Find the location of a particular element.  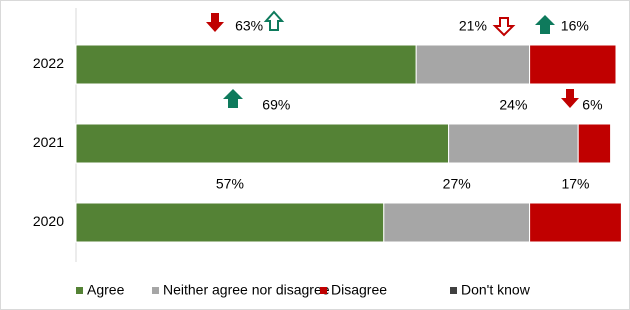

legend-label: Neither agree nor disagree is located at coordinates (246, 290).